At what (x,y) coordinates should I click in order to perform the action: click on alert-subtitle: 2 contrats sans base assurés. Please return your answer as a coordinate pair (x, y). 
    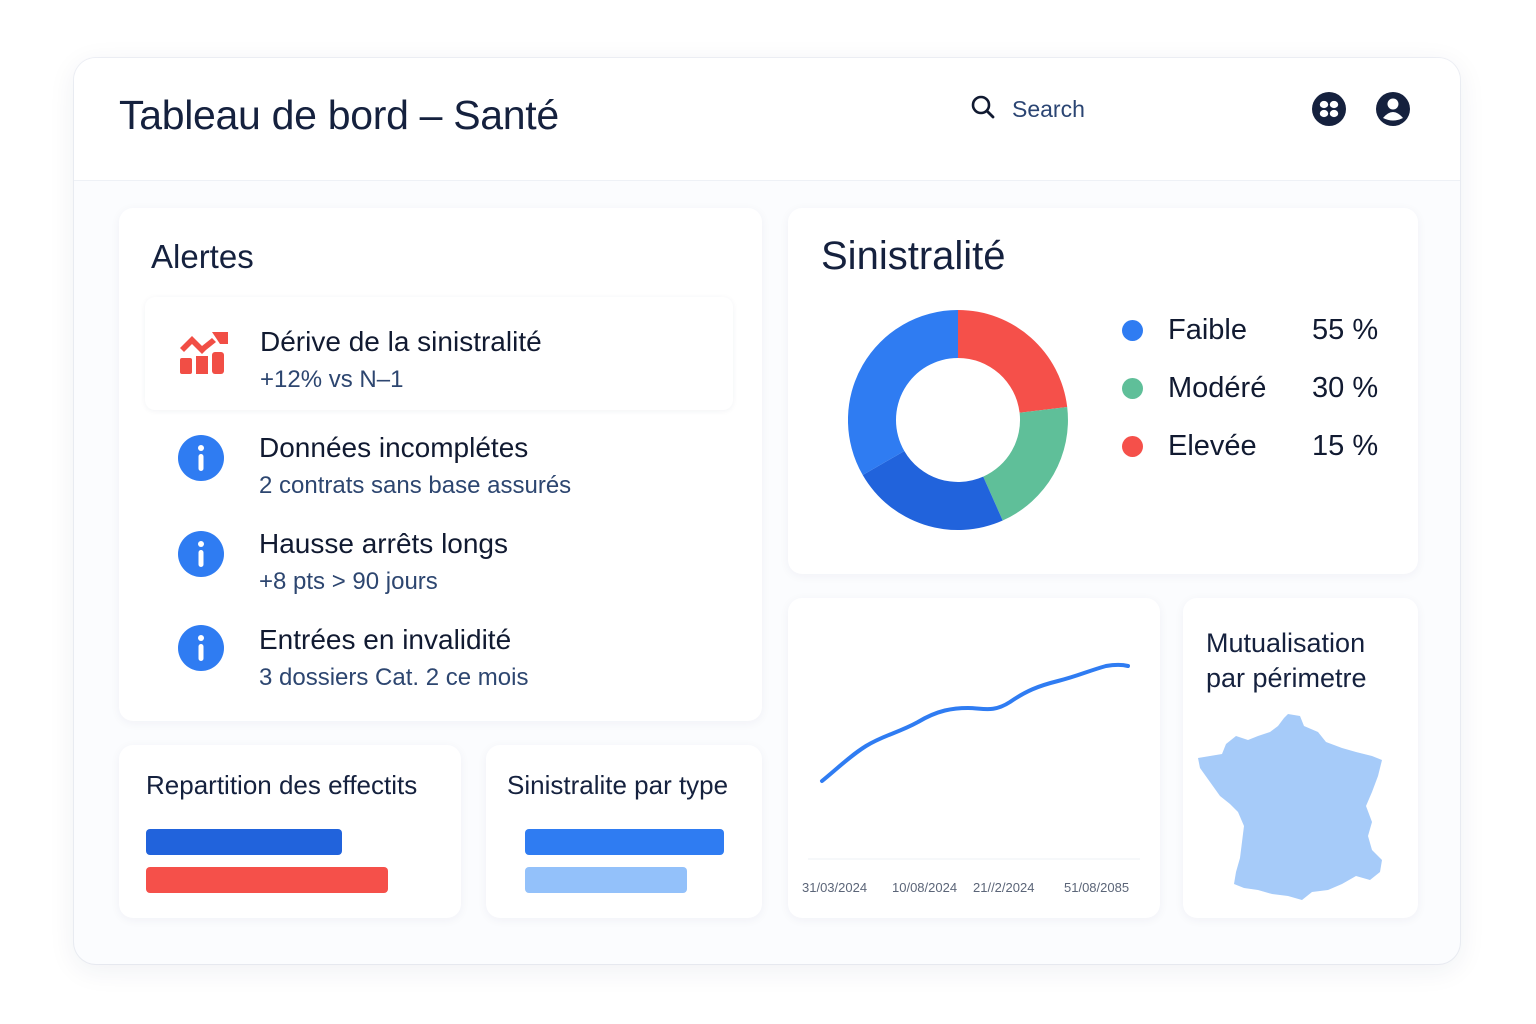
    Looking at the image, I should click on (415, 485).